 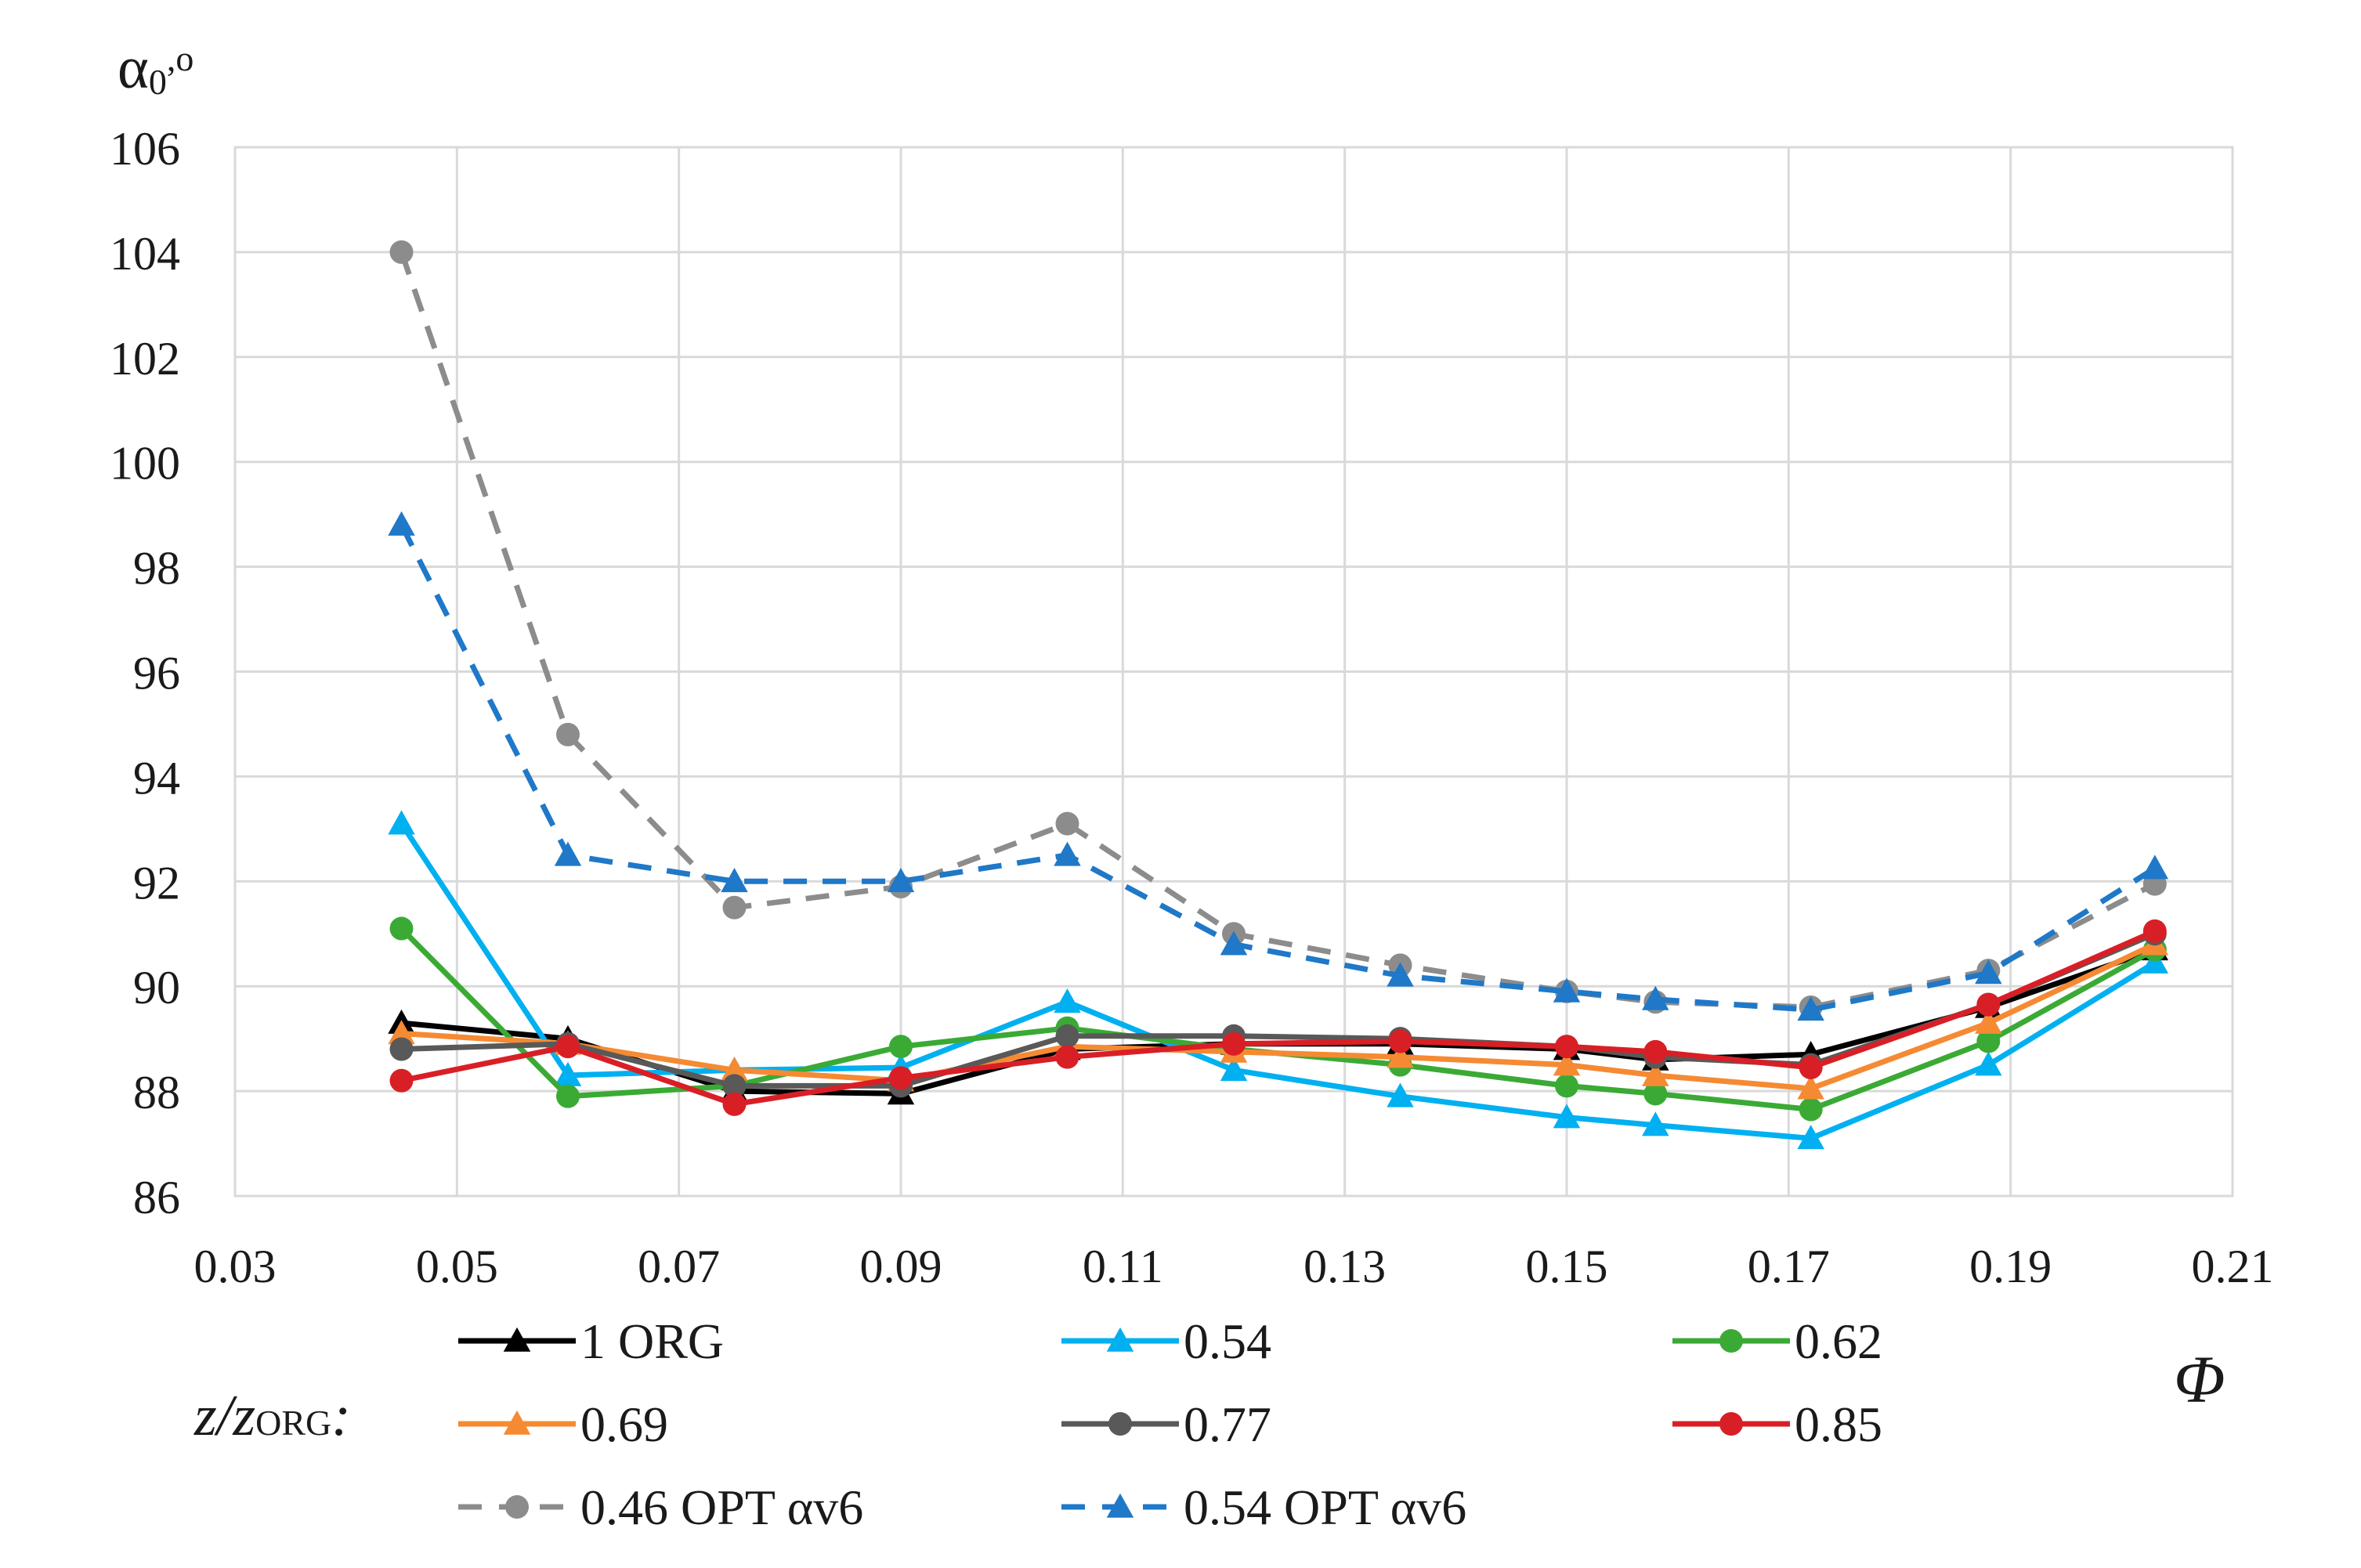 I want to click on y-axis-label: α0,o, so click(x=155, y=68).